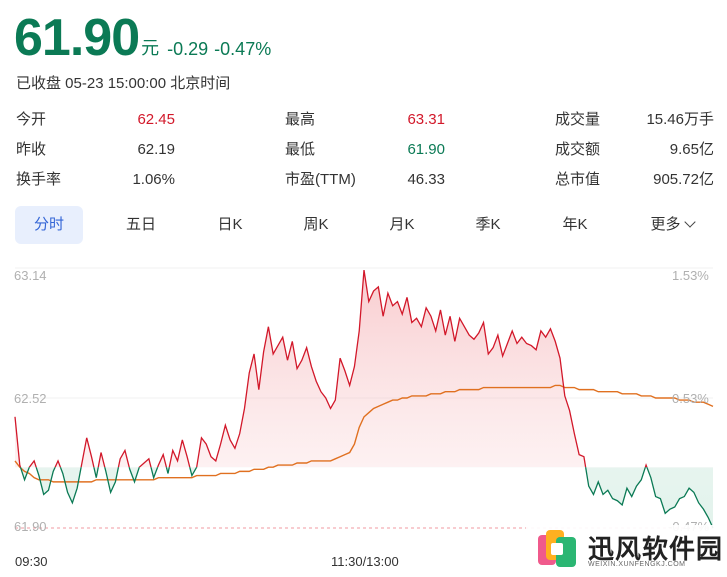 The width and height of the screenshot is (727, 577). Describe the element at coordinates (426, 179) in the screenshot. I see `pe-ttm-value: 46.33` at that location.